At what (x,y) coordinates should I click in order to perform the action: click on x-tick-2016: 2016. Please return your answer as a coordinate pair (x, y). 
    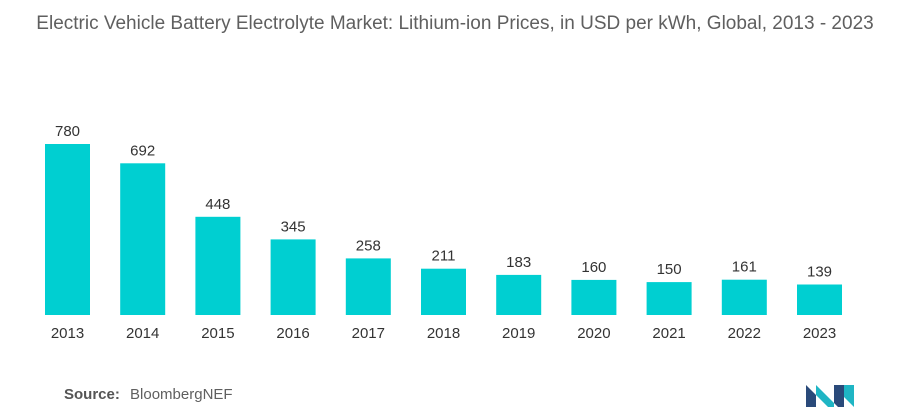
    Looking at the image, I should click on (292, 333).